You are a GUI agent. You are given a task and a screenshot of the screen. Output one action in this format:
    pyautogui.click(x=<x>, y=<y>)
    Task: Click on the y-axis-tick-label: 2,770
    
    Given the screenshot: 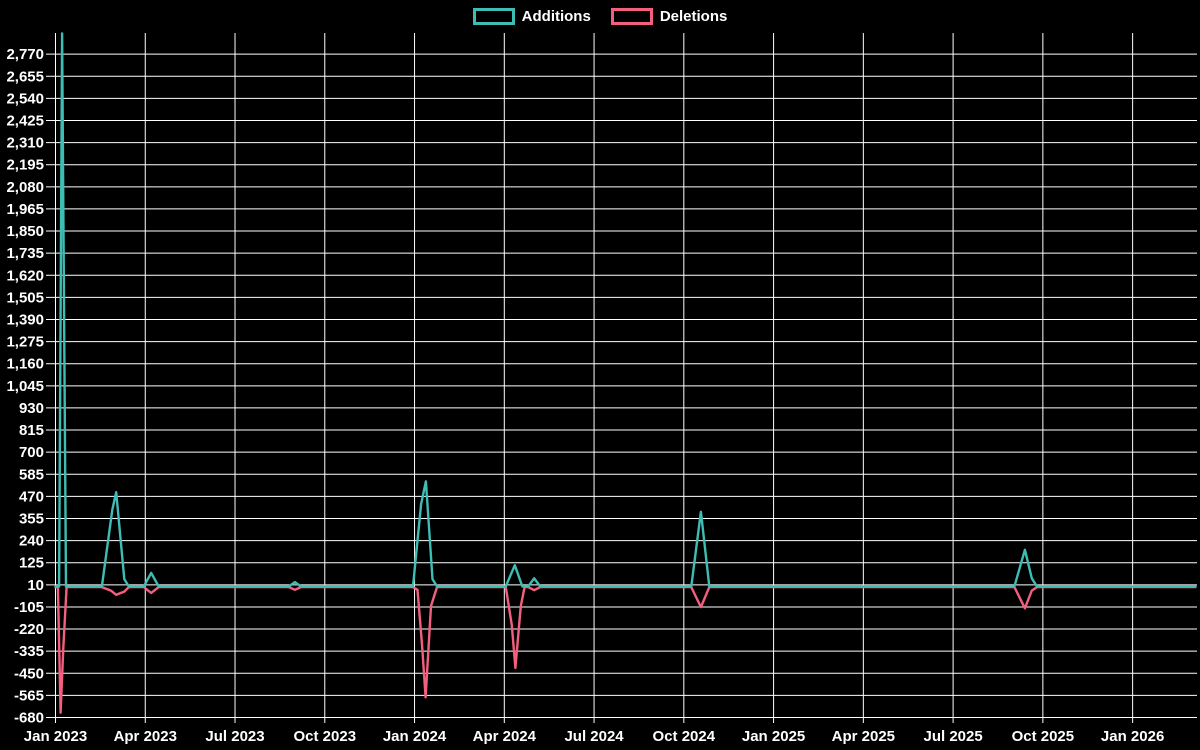 What is the action you would take?
    pyautogui.click(x=25, y=54)
    